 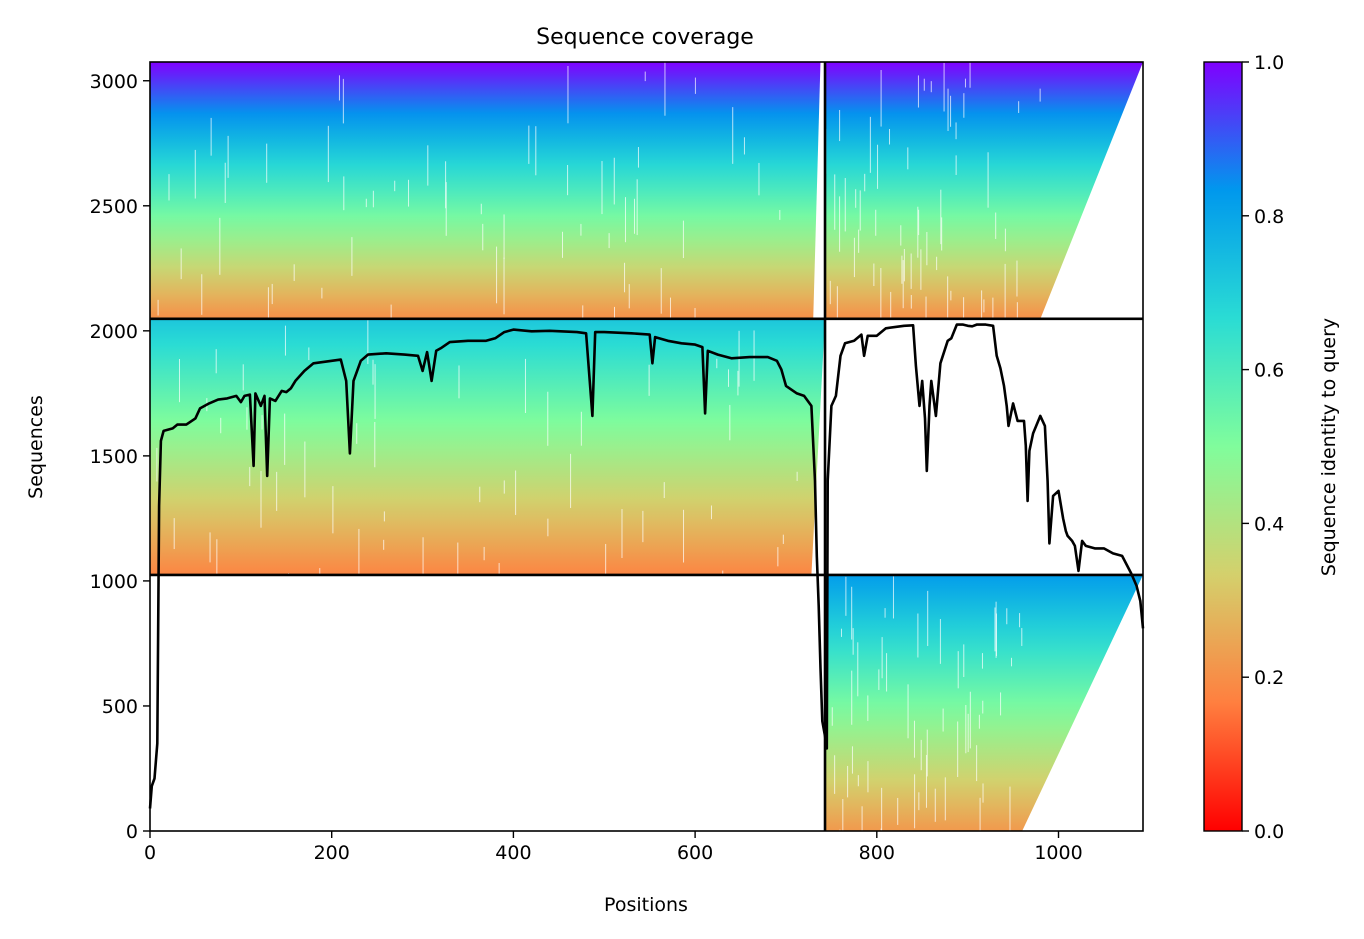 I want to click on x-tick-label: 400, so click(x=513, y=853).